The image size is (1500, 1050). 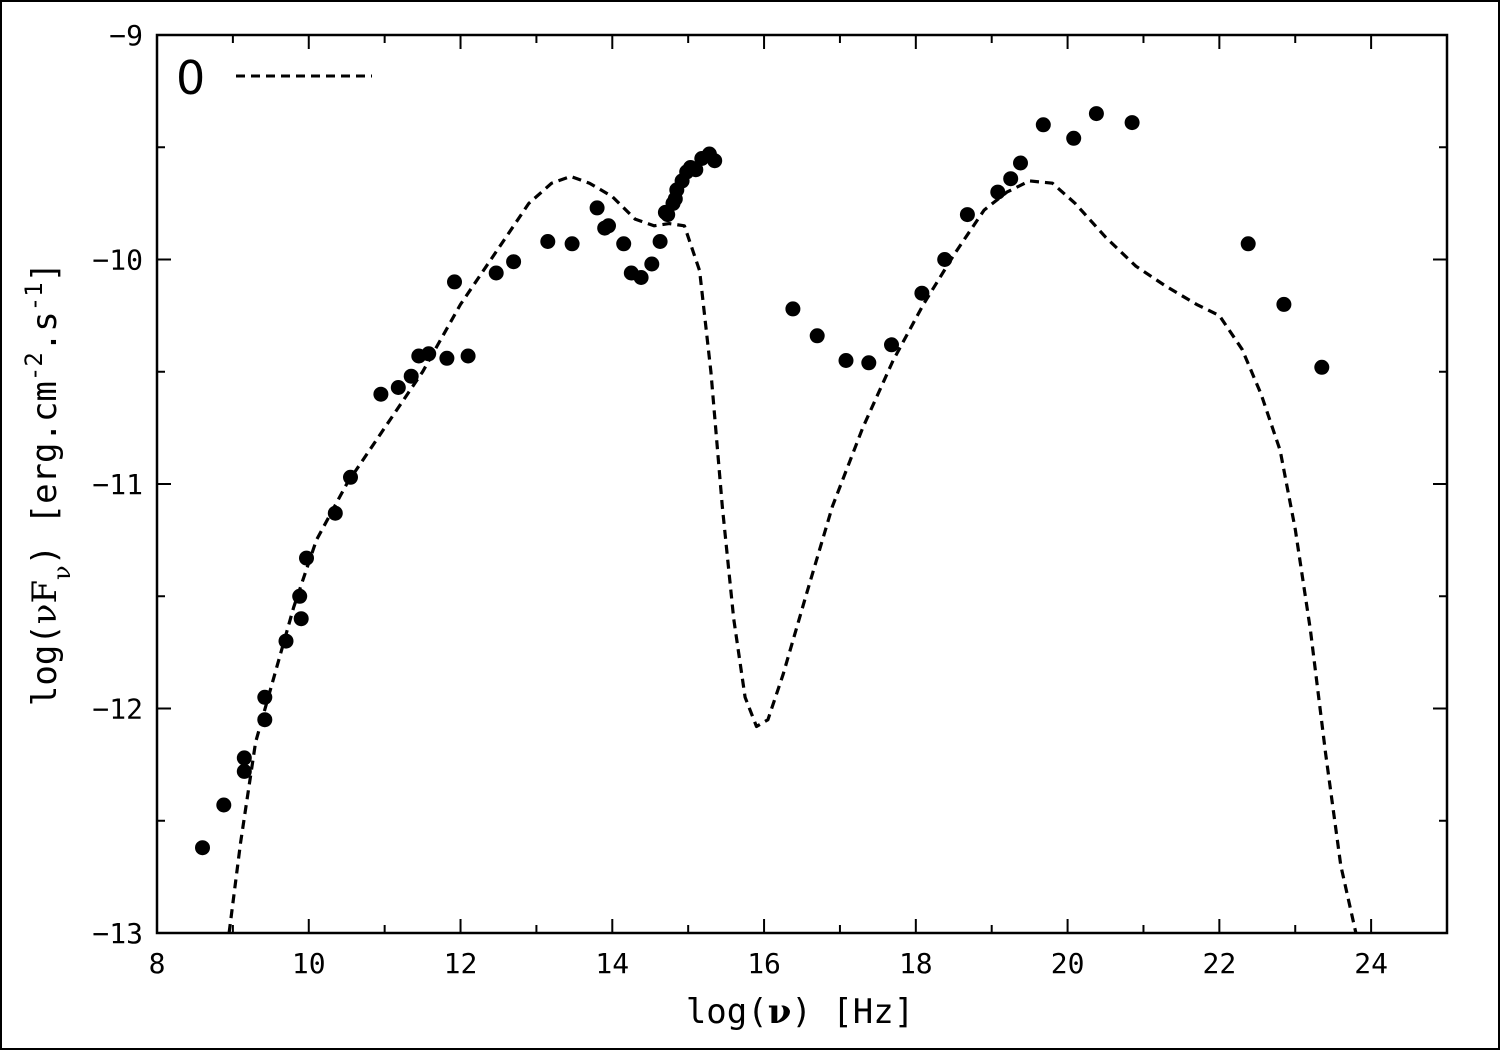 I want to click on x-tick-label: 18, so click(x=916, y=963).